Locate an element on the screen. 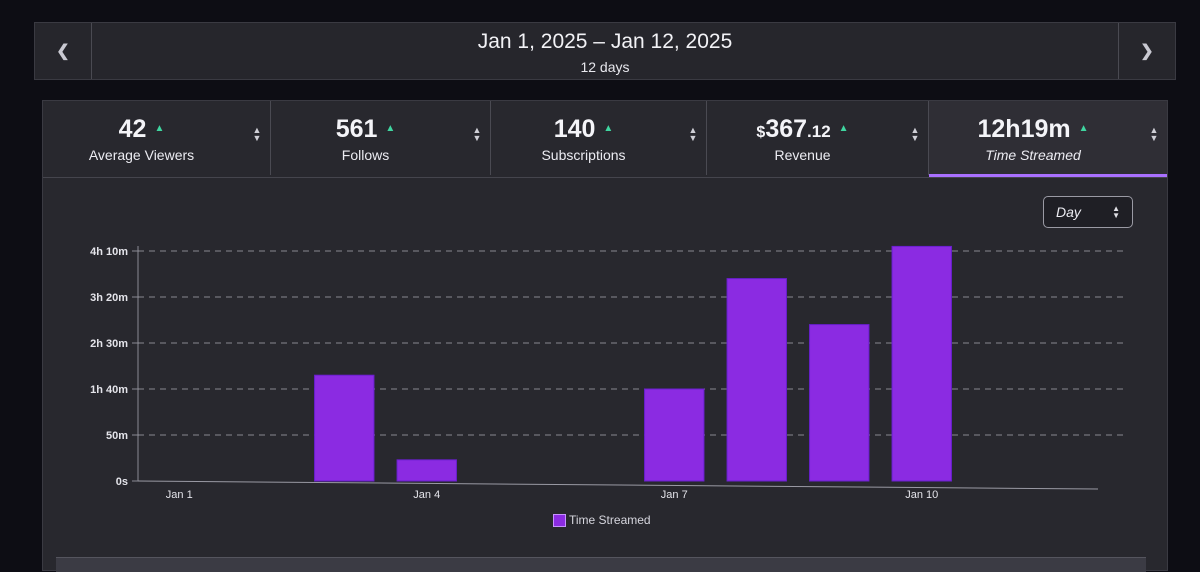 Image resolution: width=1200 pixels, height=572 pixels. y-tick-label: 4h 10m is located at coordinates (109, 252).